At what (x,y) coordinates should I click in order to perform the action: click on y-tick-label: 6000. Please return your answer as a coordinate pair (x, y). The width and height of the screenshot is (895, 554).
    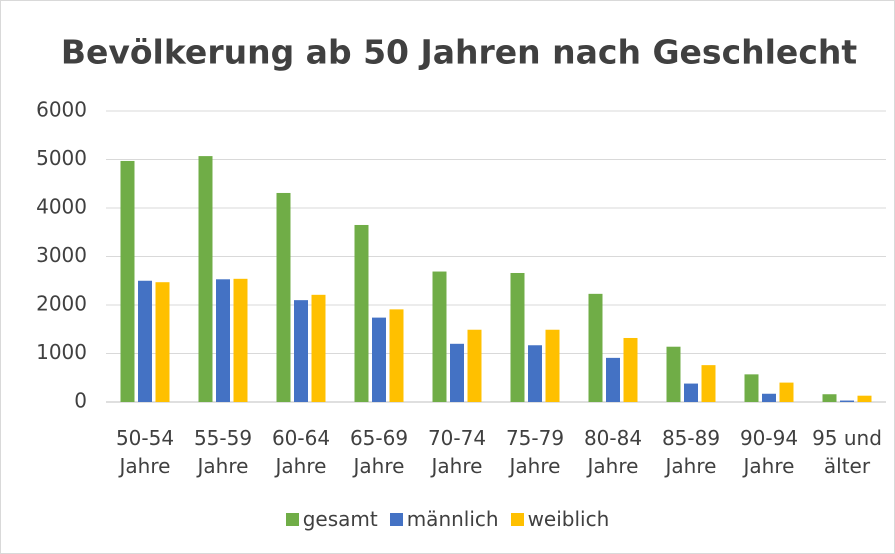
    Looking at the image, I should click on (61, 110).